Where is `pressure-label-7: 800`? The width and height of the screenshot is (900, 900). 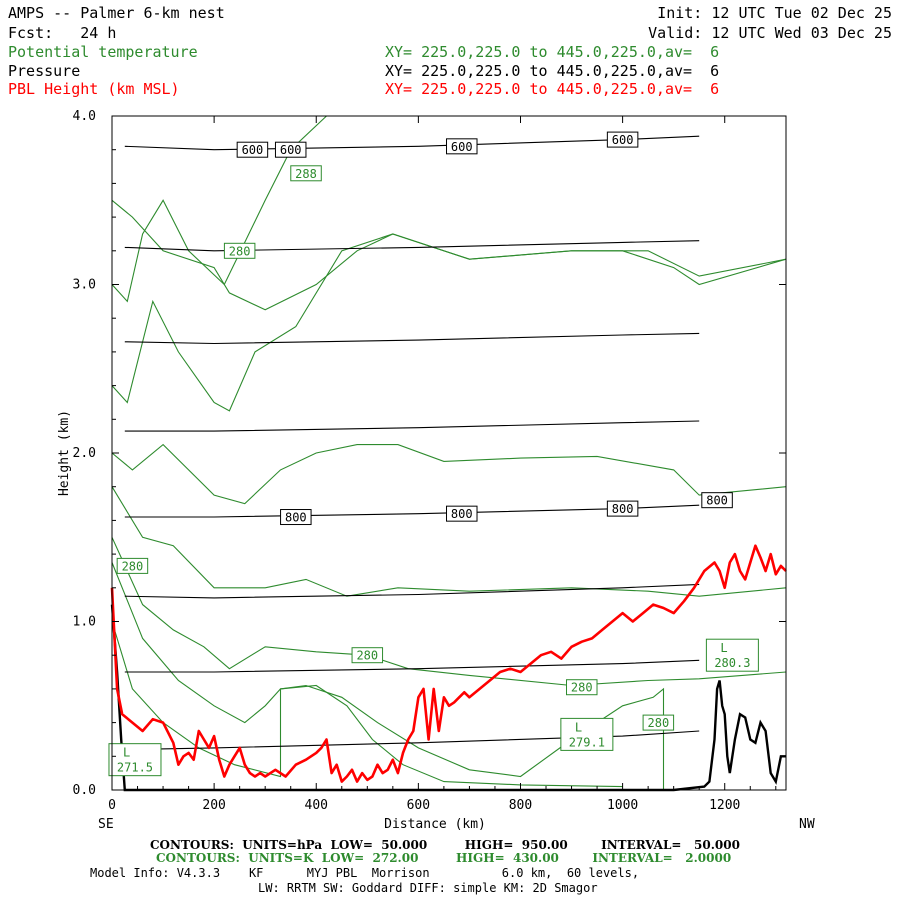 pressure-label-7: 800 is located at coordinates (717, 501).